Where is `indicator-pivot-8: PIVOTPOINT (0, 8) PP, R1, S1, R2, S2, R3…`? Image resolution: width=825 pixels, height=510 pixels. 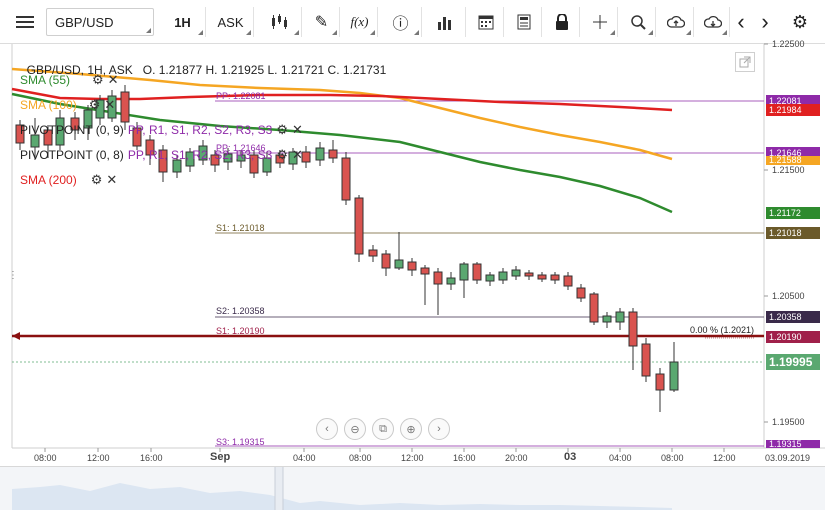 indicator-pivot-8: PIVOTPOINT (0, 8) PP, R1, S1, R2, S2, R3… is located at coordinates (161, 155).